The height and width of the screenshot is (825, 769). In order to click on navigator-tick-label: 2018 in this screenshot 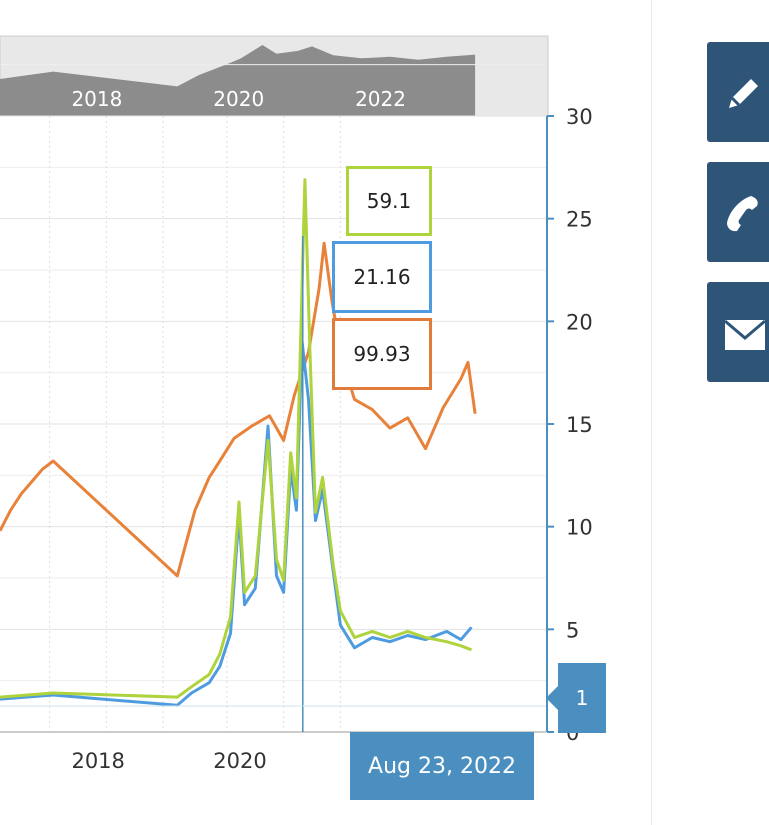, I will do `click(96, 99)`.